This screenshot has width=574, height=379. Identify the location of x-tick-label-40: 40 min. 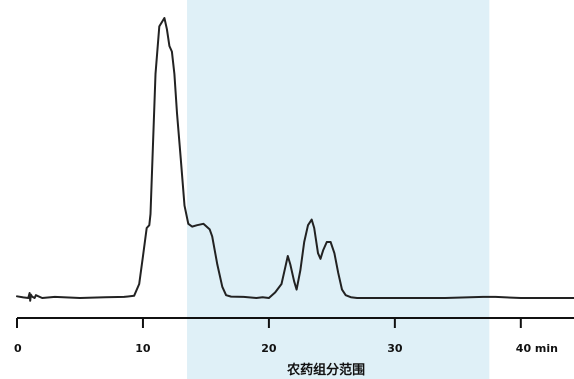
(537, 348).